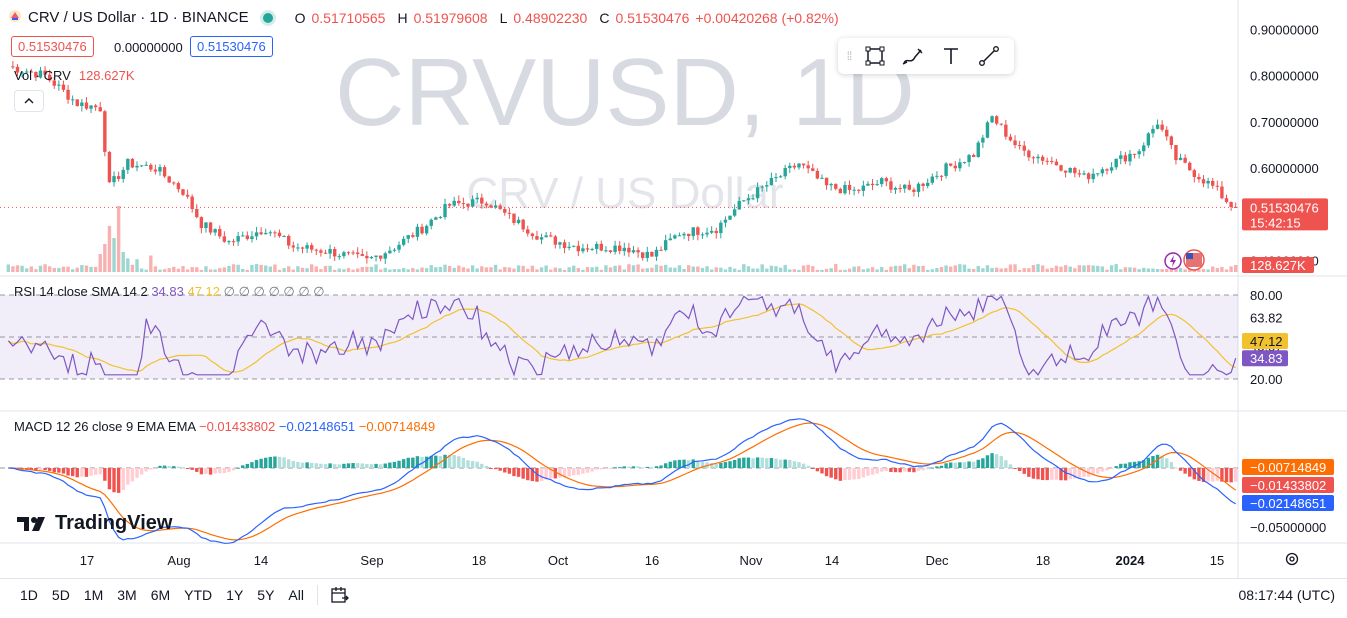  Describe the element at coordinates (29, 101) in the screenshot. I see `collapse-legend-button` at that location.